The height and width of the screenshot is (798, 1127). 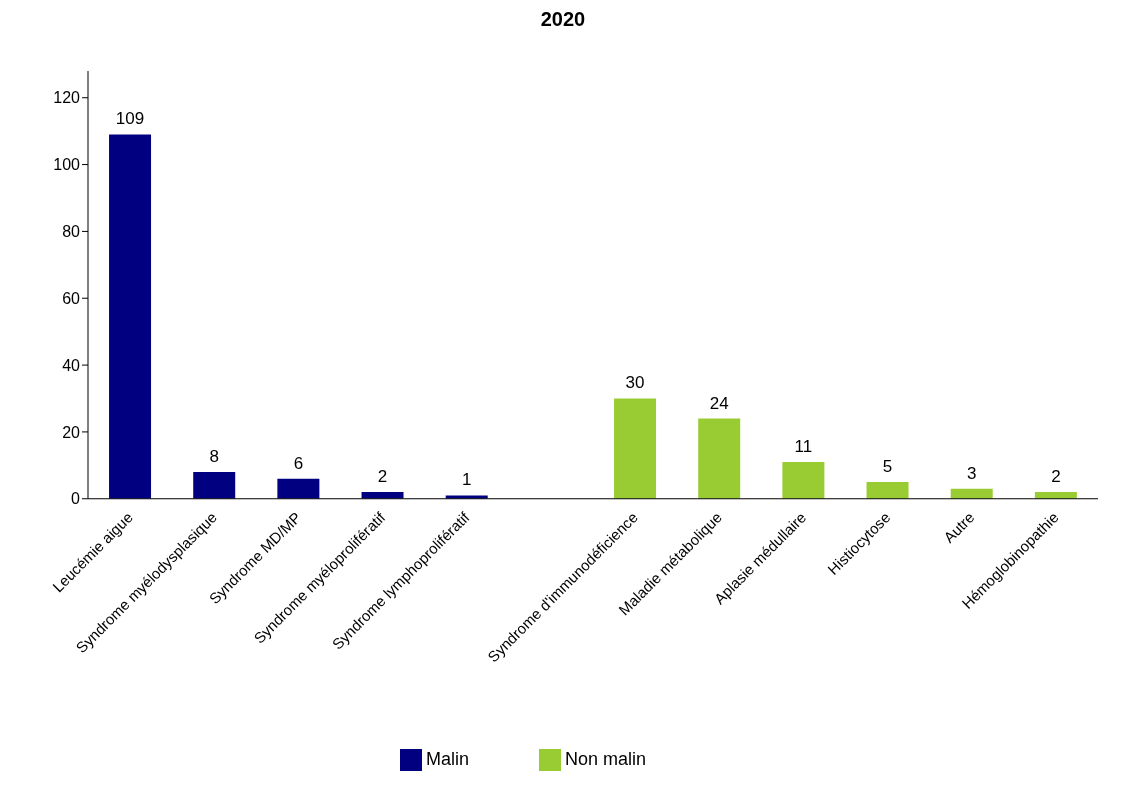 What do you see at coordinates (635, 383) in the screenshot?
I see `data-label: 30` at bounding box center [635, 383].